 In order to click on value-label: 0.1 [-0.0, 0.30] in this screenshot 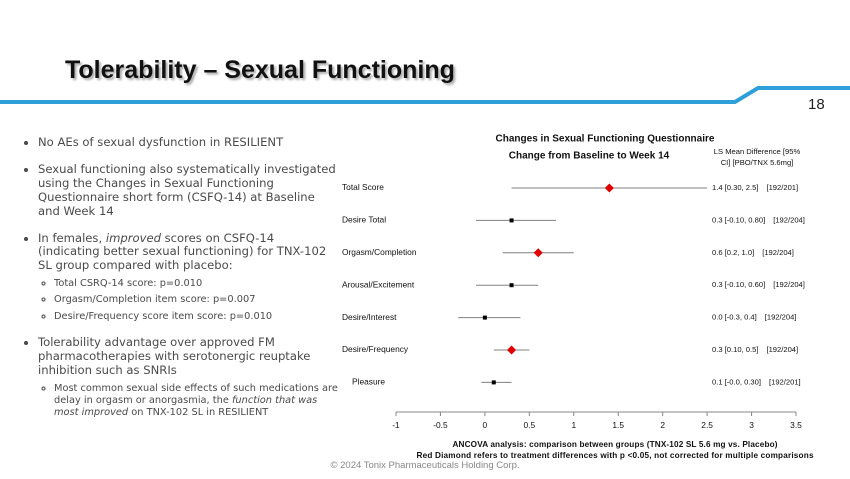, I will do `click(736, 381)`.